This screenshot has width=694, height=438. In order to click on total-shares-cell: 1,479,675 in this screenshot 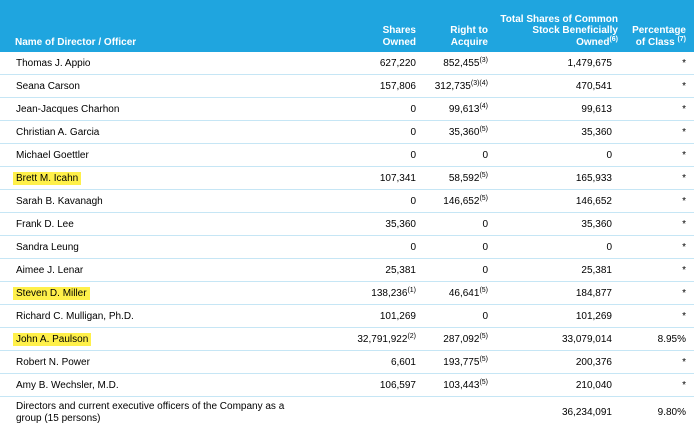, I will do `click(557, 63)`.